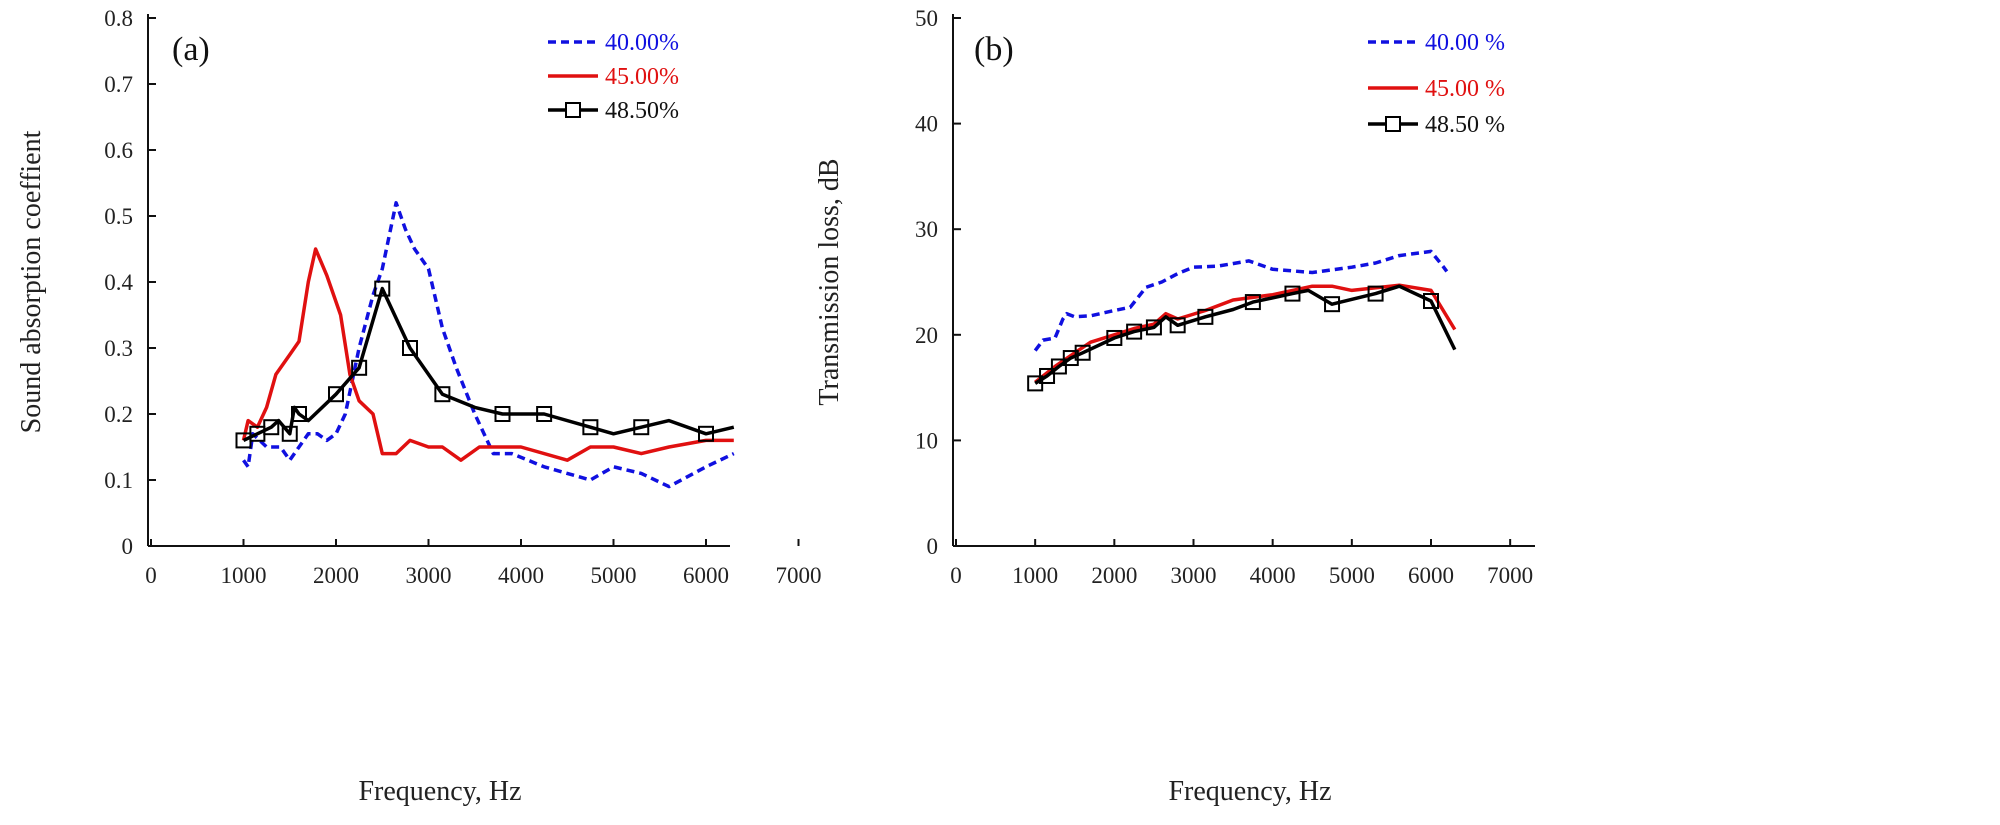  What do you see at coordinates (926, 335) in the screenshot?
I see `y-tick-label: 20` at bounding box center [926, 335].